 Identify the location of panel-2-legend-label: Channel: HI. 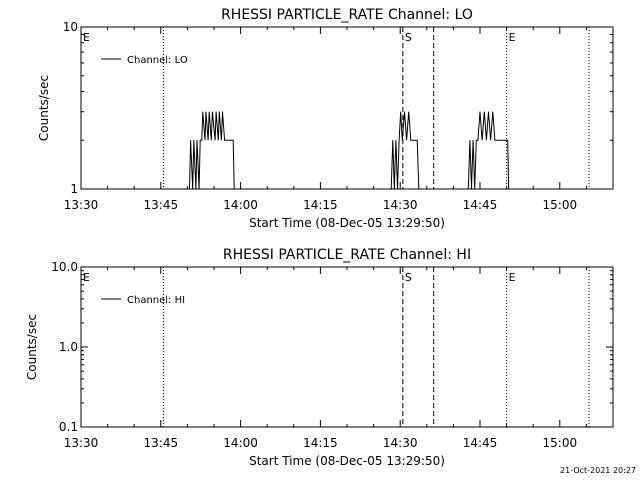
(156, 300).